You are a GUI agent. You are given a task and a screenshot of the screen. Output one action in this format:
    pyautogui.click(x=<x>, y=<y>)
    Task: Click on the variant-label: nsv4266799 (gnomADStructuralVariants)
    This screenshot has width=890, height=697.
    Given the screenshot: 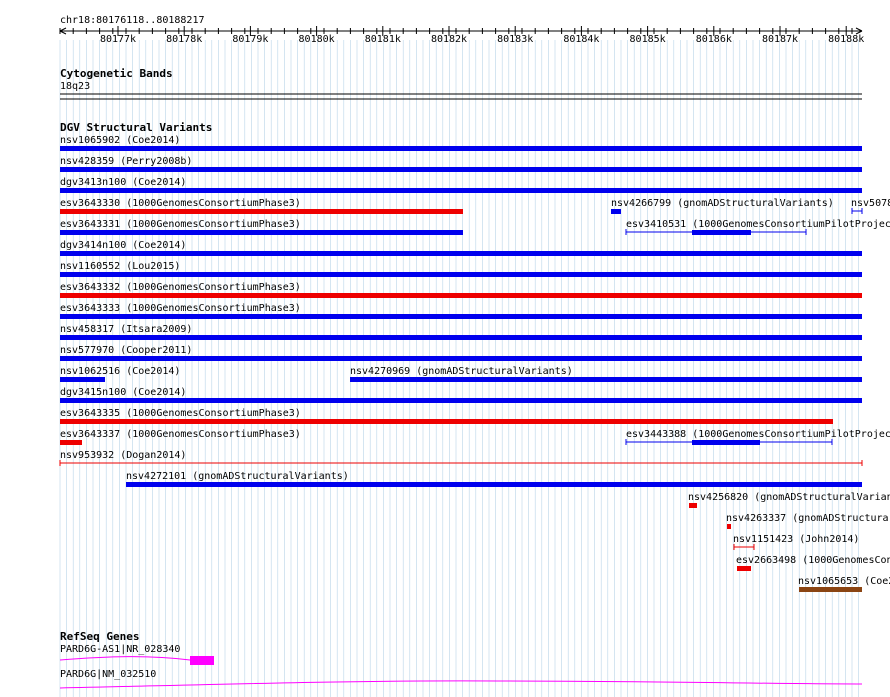 What is the action you would take?
    pyautogui.click(x=722, y=203)
    